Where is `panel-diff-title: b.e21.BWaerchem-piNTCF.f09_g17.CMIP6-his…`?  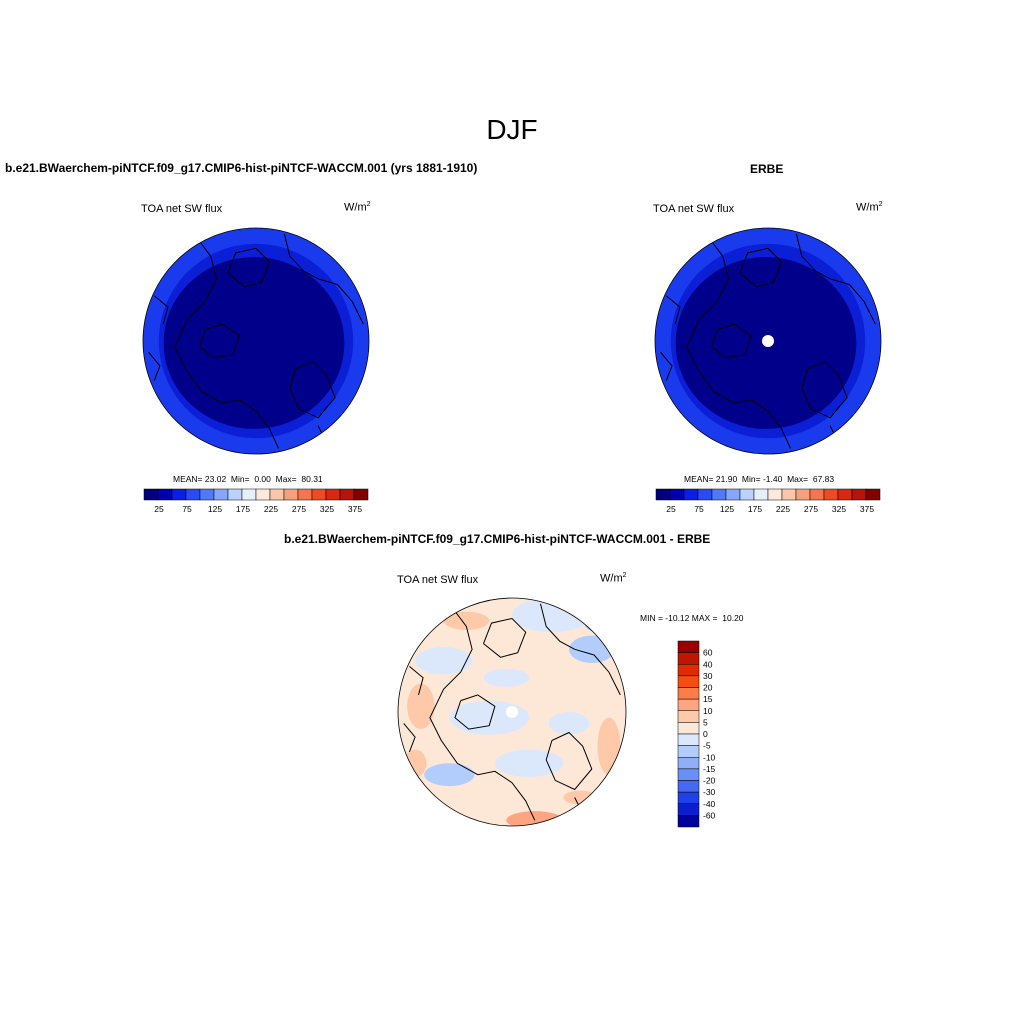 panel-diff-title: b.e21.BWaerchem-piNTCF.f09_g17.CMIP6-his… is located at coordinates (497, 539).